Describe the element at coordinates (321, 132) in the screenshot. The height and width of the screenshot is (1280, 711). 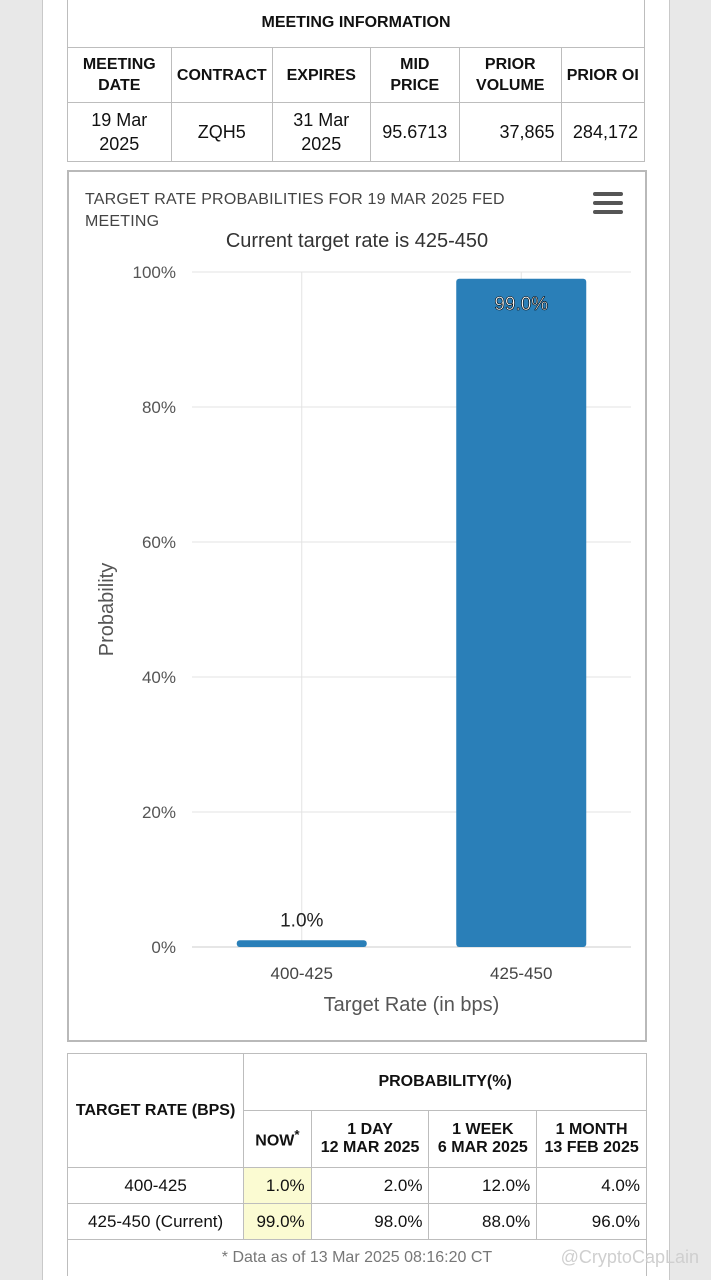
I see `val-expires: 31 Mar 2025` at that location.